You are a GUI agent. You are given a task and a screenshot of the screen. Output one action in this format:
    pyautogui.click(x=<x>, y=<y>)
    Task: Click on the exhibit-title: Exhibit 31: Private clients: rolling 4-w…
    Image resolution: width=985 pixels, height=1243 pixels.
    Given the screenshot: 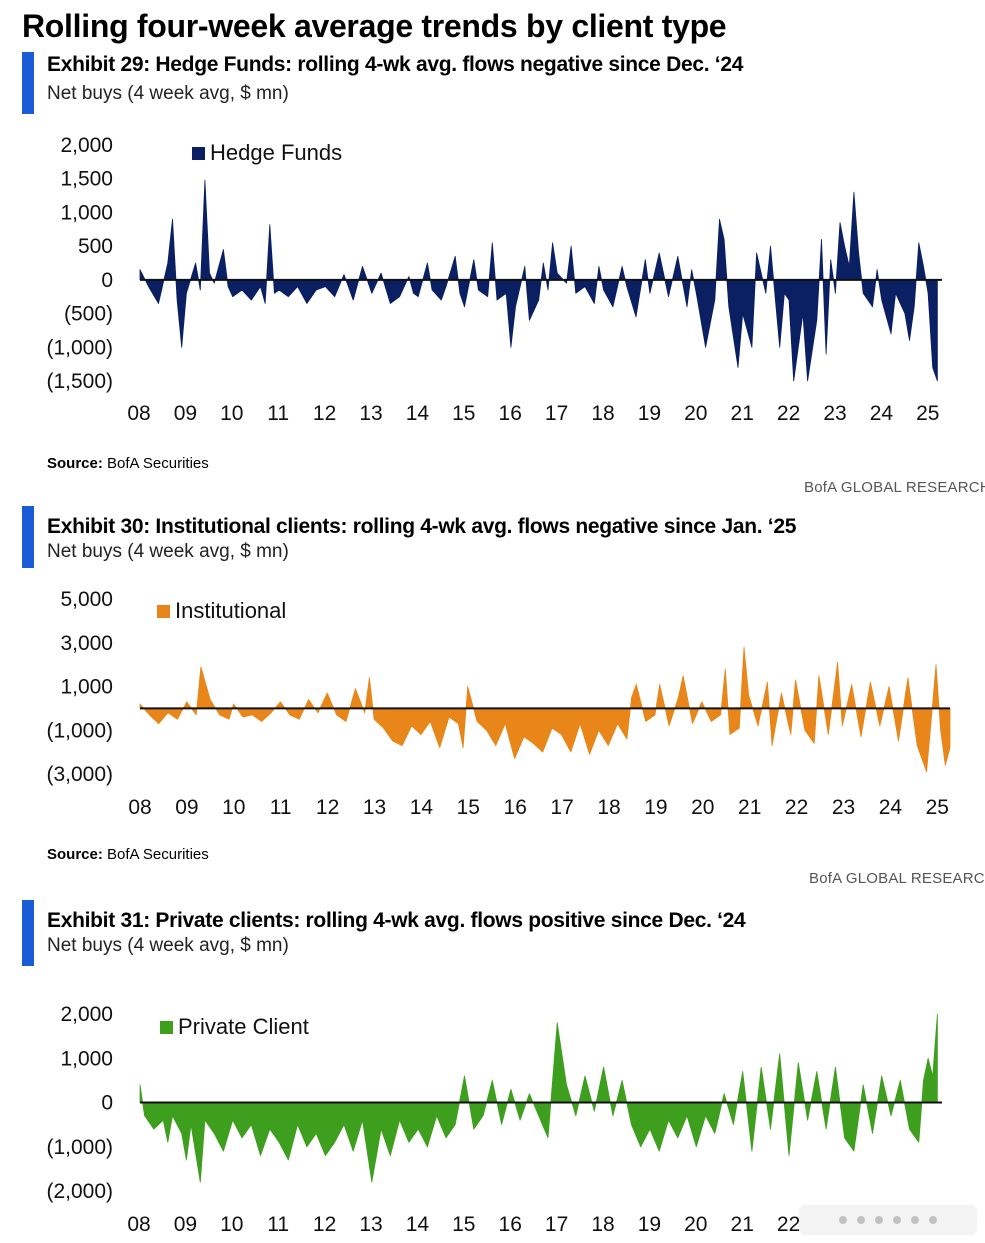 What is the action you would take?
    pyautogui.click(x=396, y=920)
    